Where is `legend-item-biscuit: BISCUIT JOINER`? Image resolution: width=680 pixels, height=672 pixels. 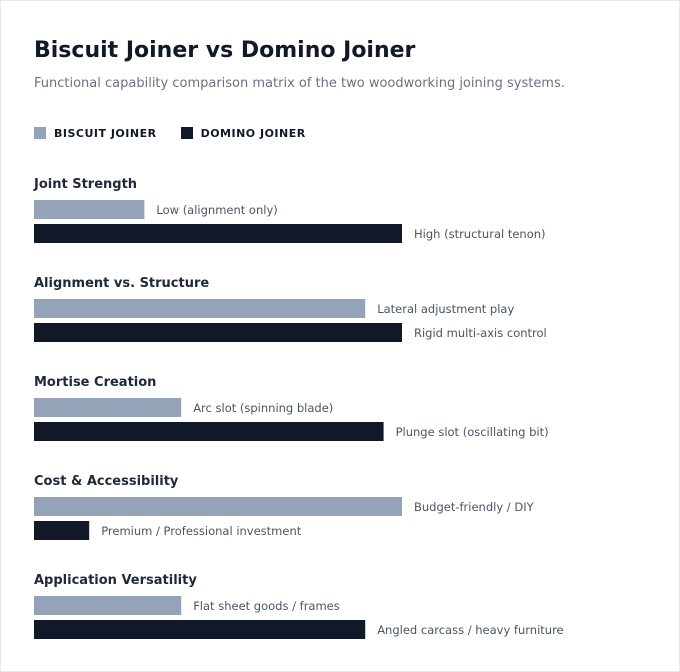
legend-item-biscuit: BISCUIT JOINER is located at coordinates (95, 133).